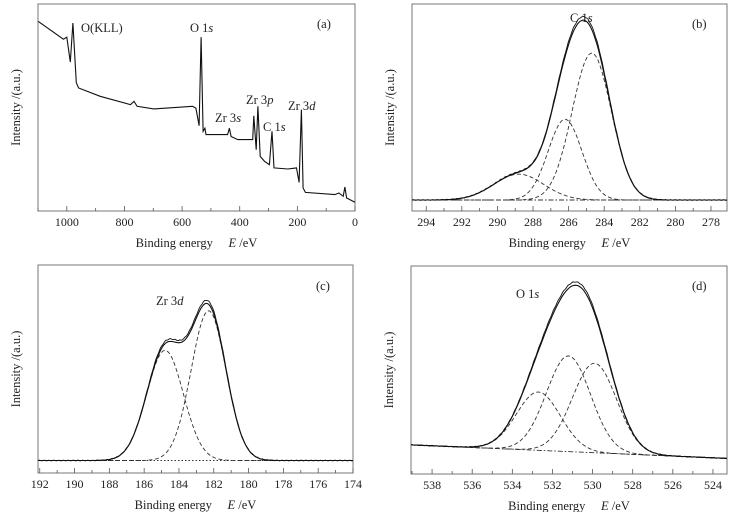 The height and width of the screenshot is (517, 732). What do you see at coordinates (640, 222) in the screenshot?
I see `x-tick-label: 282` at bounding box center [640, 222].